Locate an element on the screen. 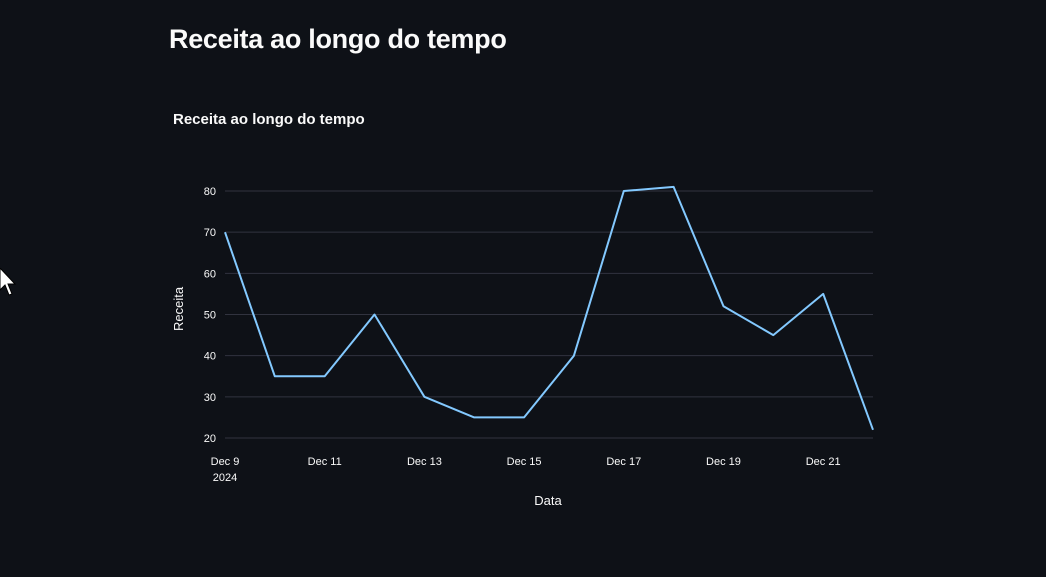 Image resolution: width=1046 pixels, height=577 pixels. x-tick-label: Dec 19 is located at coordinates (723, 462).